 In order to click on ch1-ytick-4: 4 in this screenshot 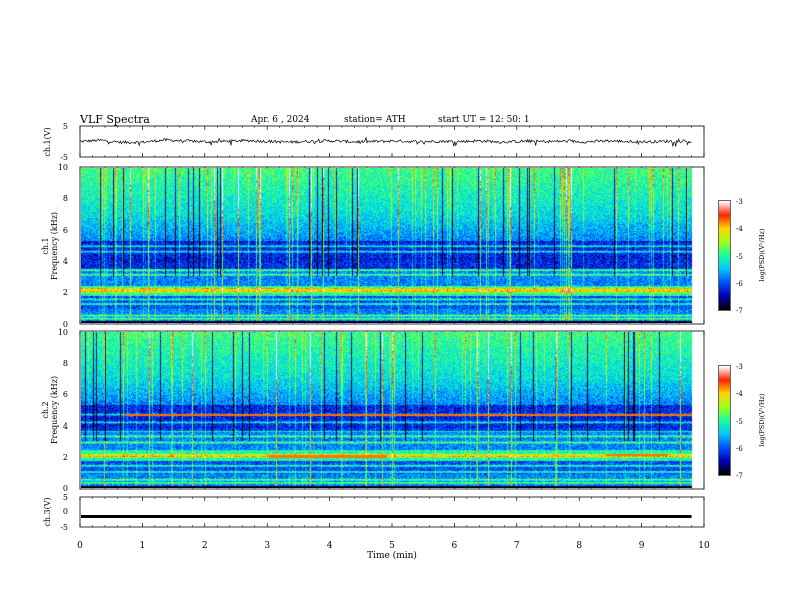, I will do `click(65, 261)`.